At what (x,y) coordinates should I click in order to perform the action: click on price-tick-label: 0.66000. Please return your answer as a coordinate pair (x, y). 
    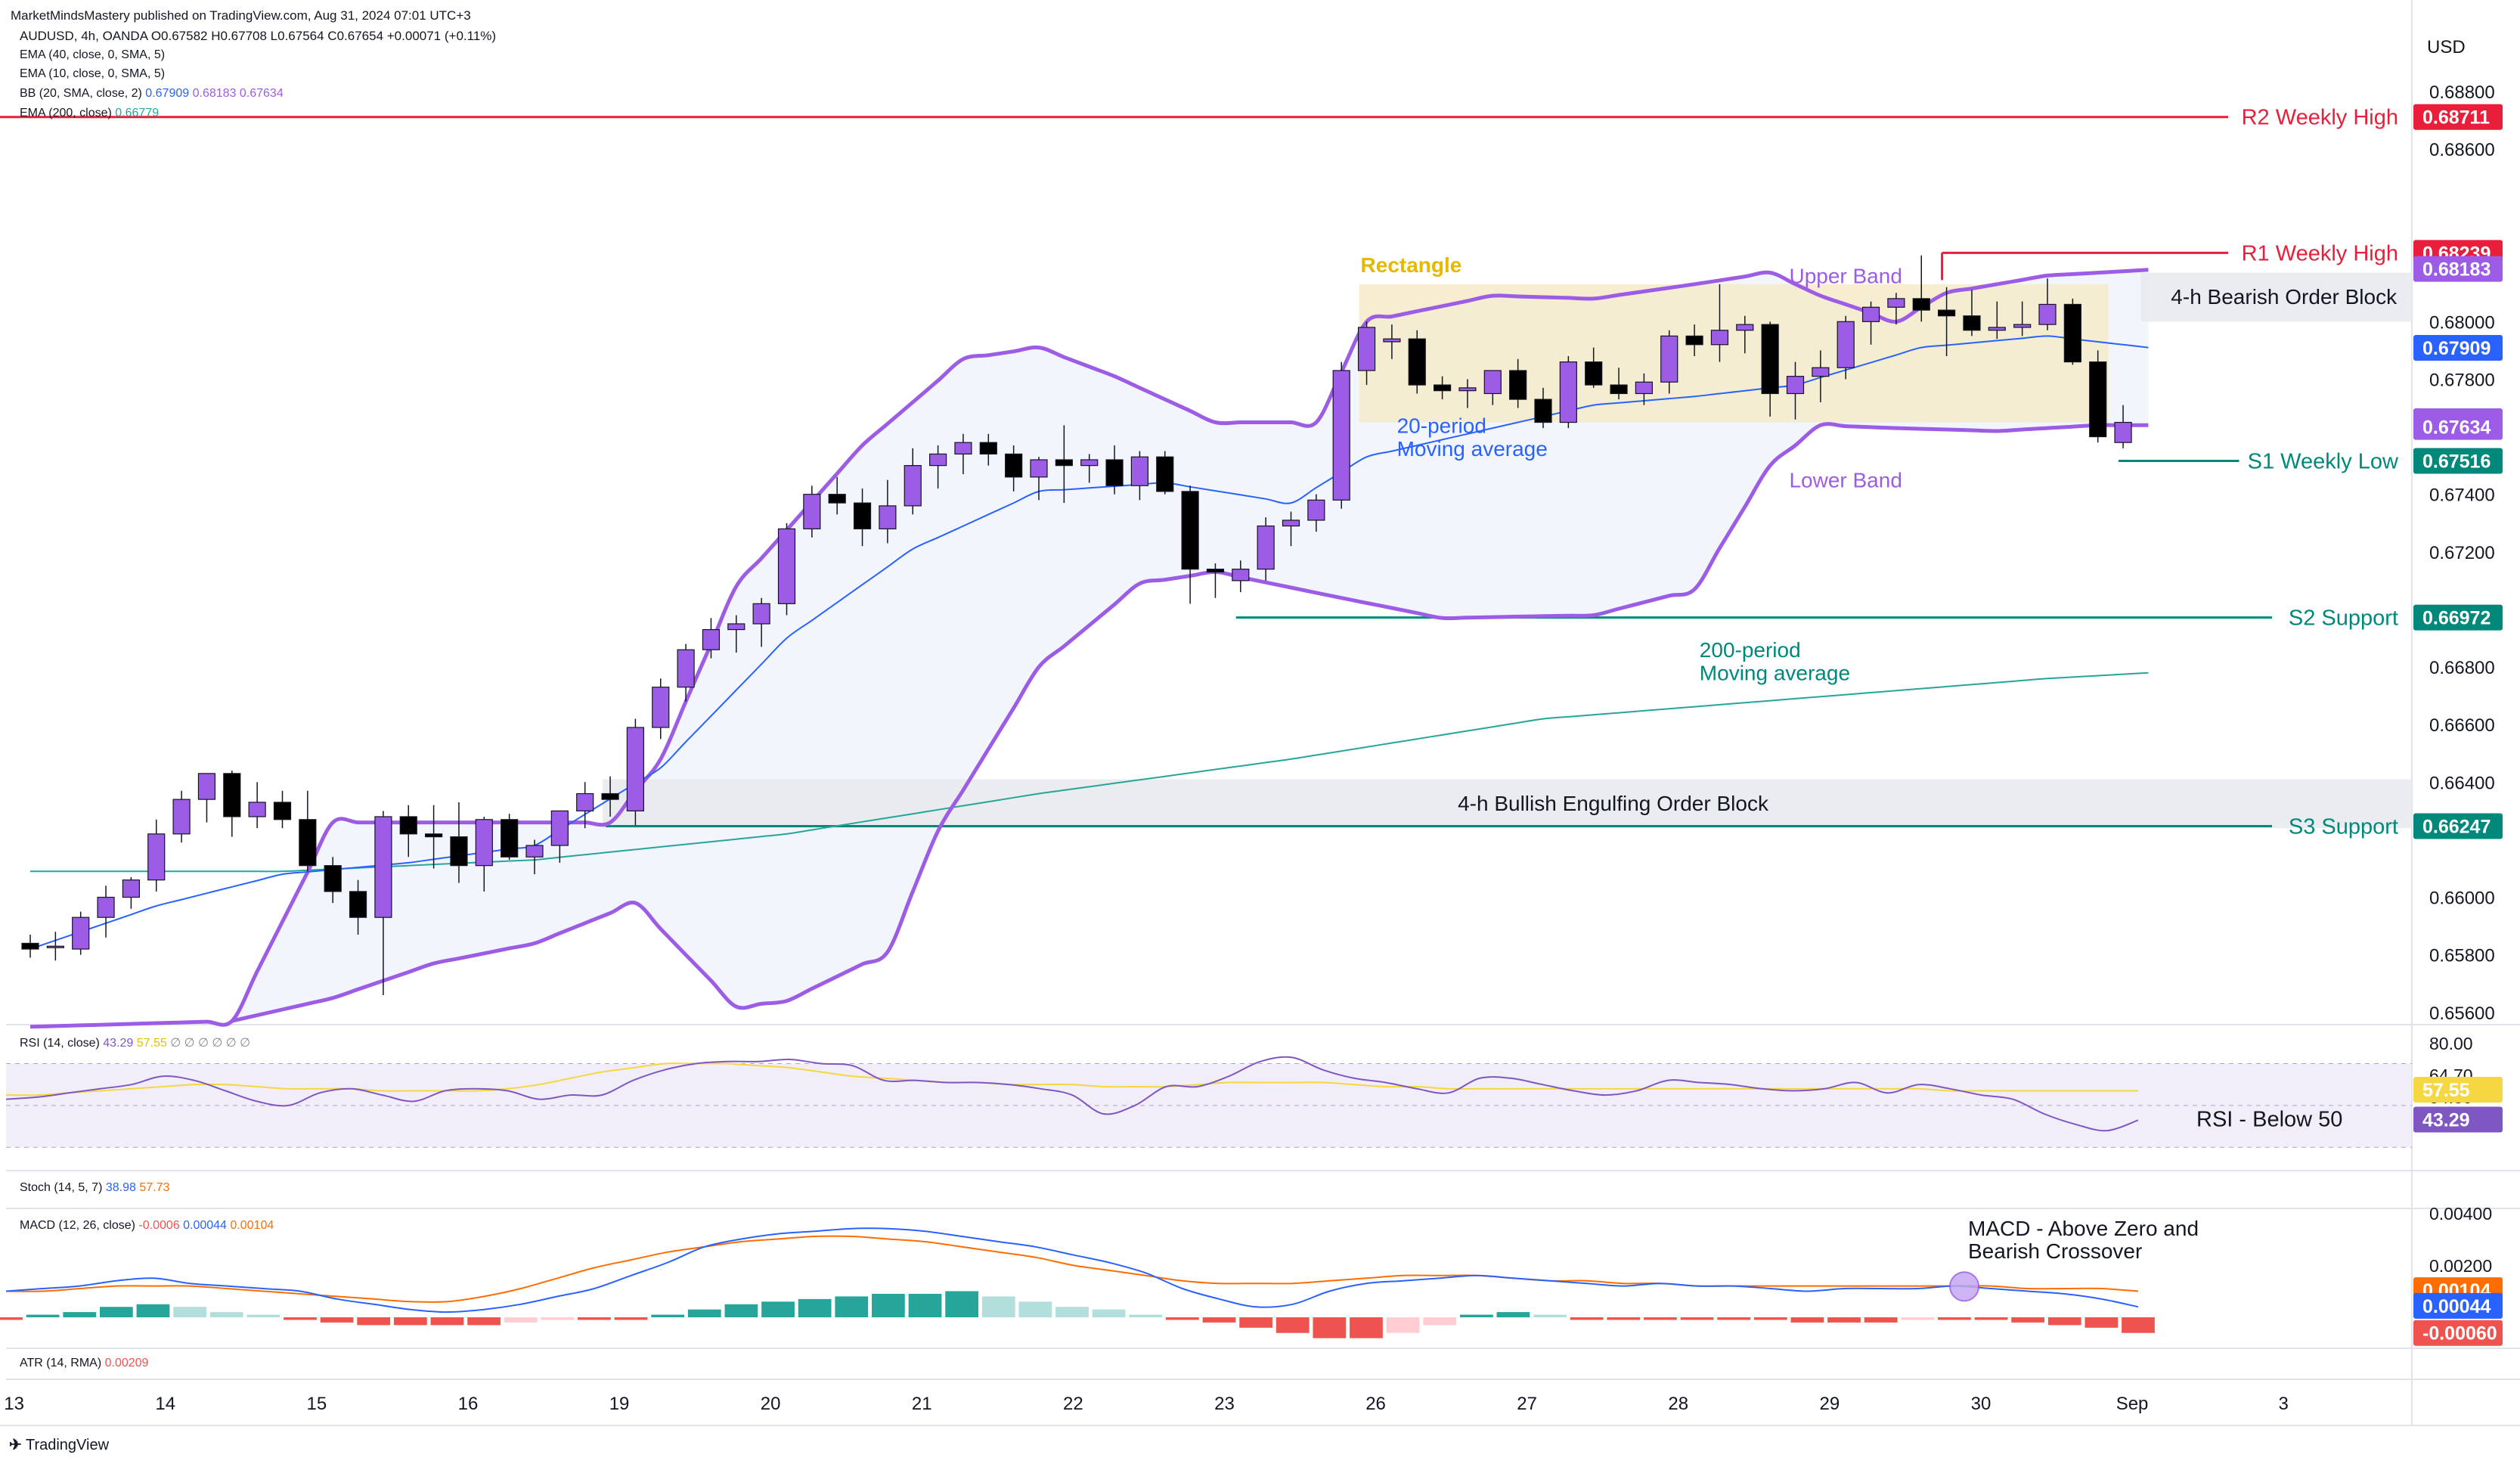
    Looking at the image, I should click on (2462, 899).